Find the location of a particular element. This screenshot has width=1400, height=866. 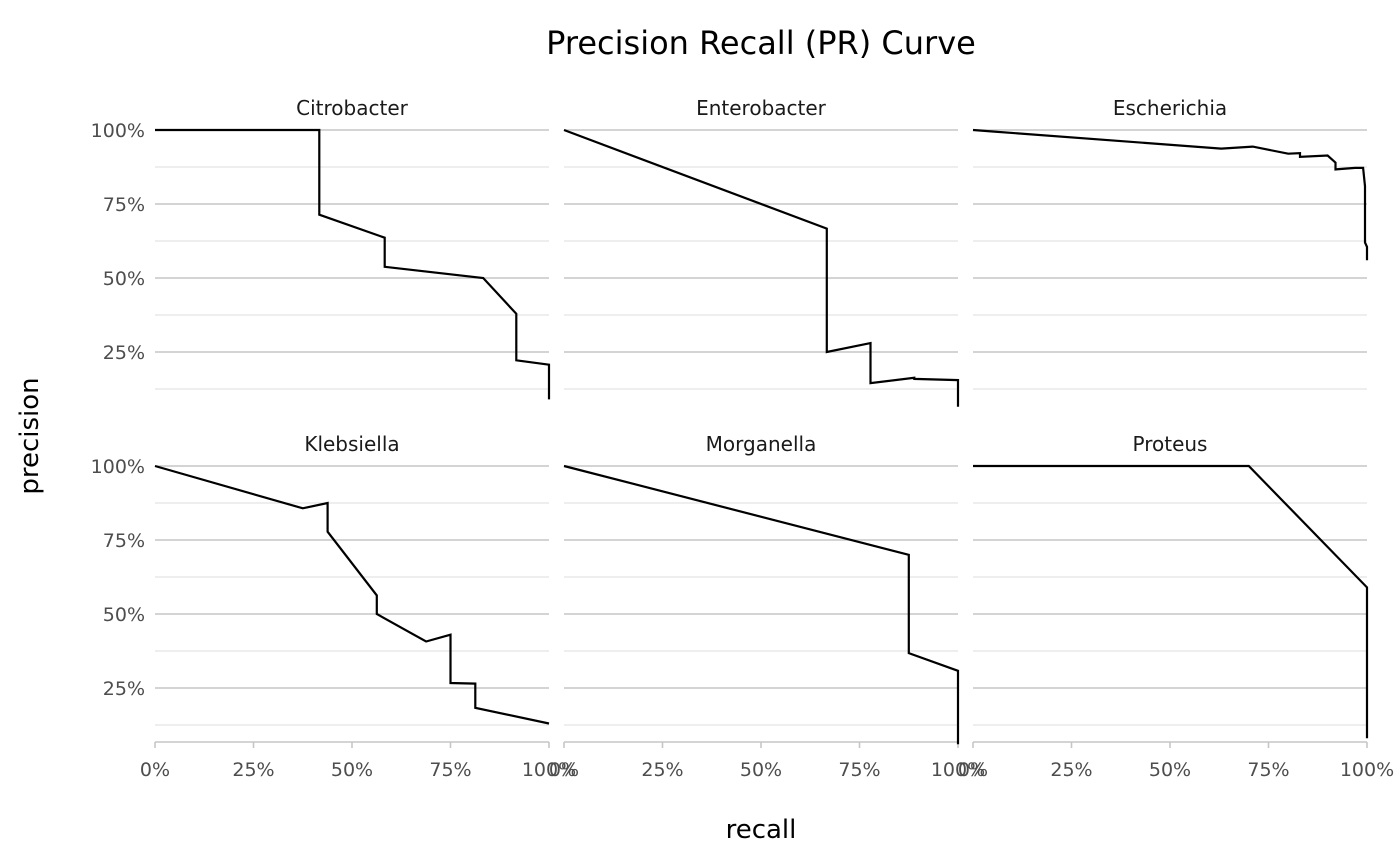

panel-morganella: Morganella 0% 25% 50% 75% 100% is located at coordinates (767, 606).